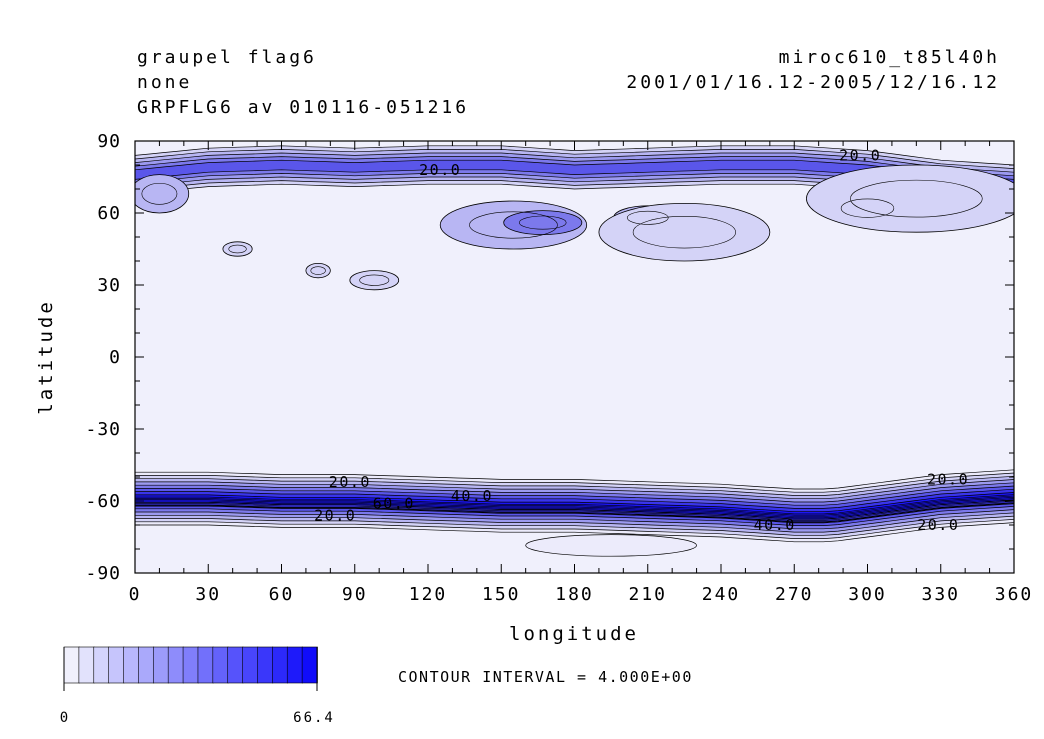 This screenshot has height=739, width=1044. What do you see at coordinates (775, 525) in the screenshot?
I see `contour-label-7: 40.0` at bounding box center [775, 525].